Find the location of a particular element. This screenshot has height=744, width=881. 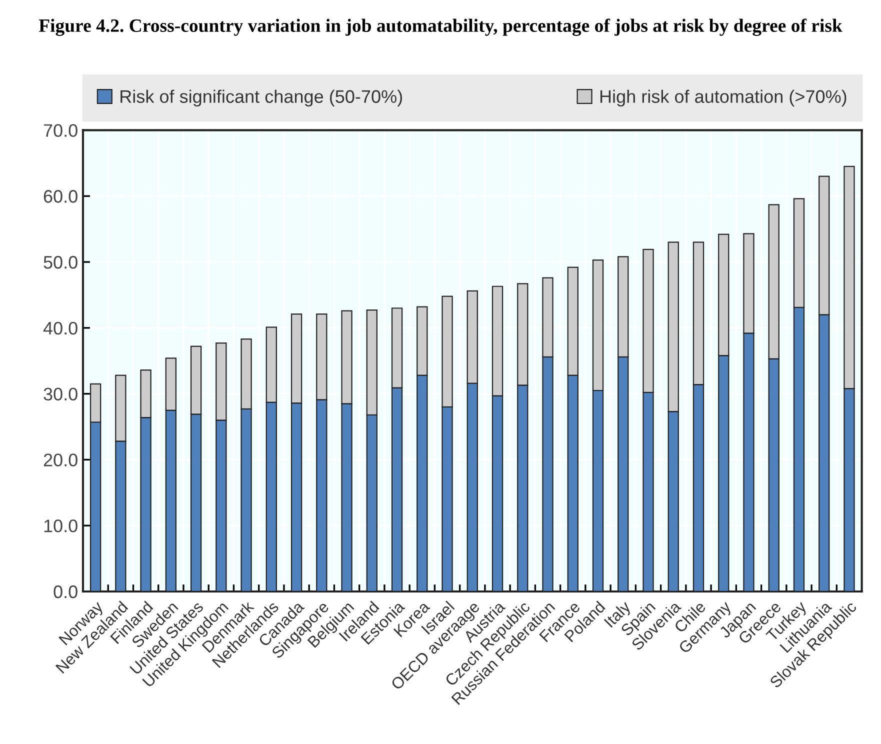

legend-label: High risk of automation (>70%) is located at coordinates (723, 98).